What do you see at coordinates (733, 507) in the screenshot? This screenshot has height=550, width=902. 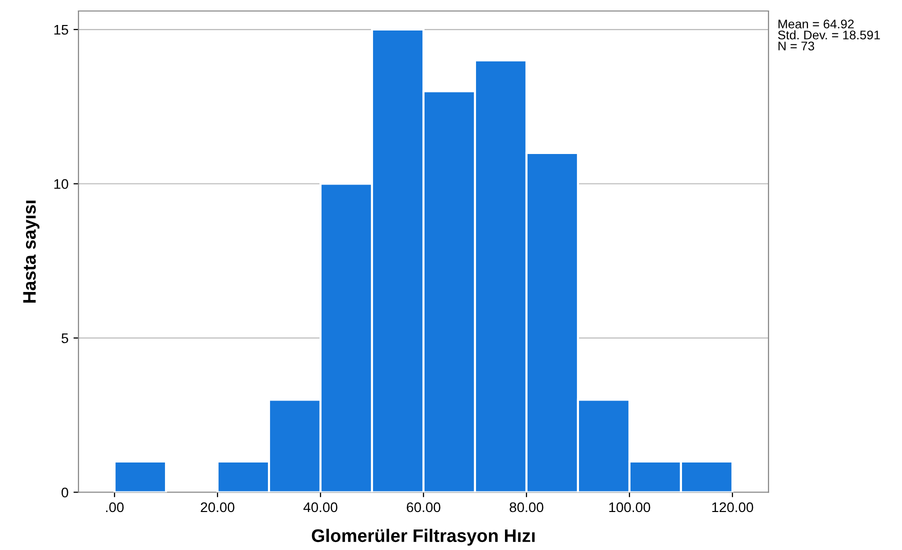 I see `x-tick-label: 120.00` at bounding box center [733, 507].